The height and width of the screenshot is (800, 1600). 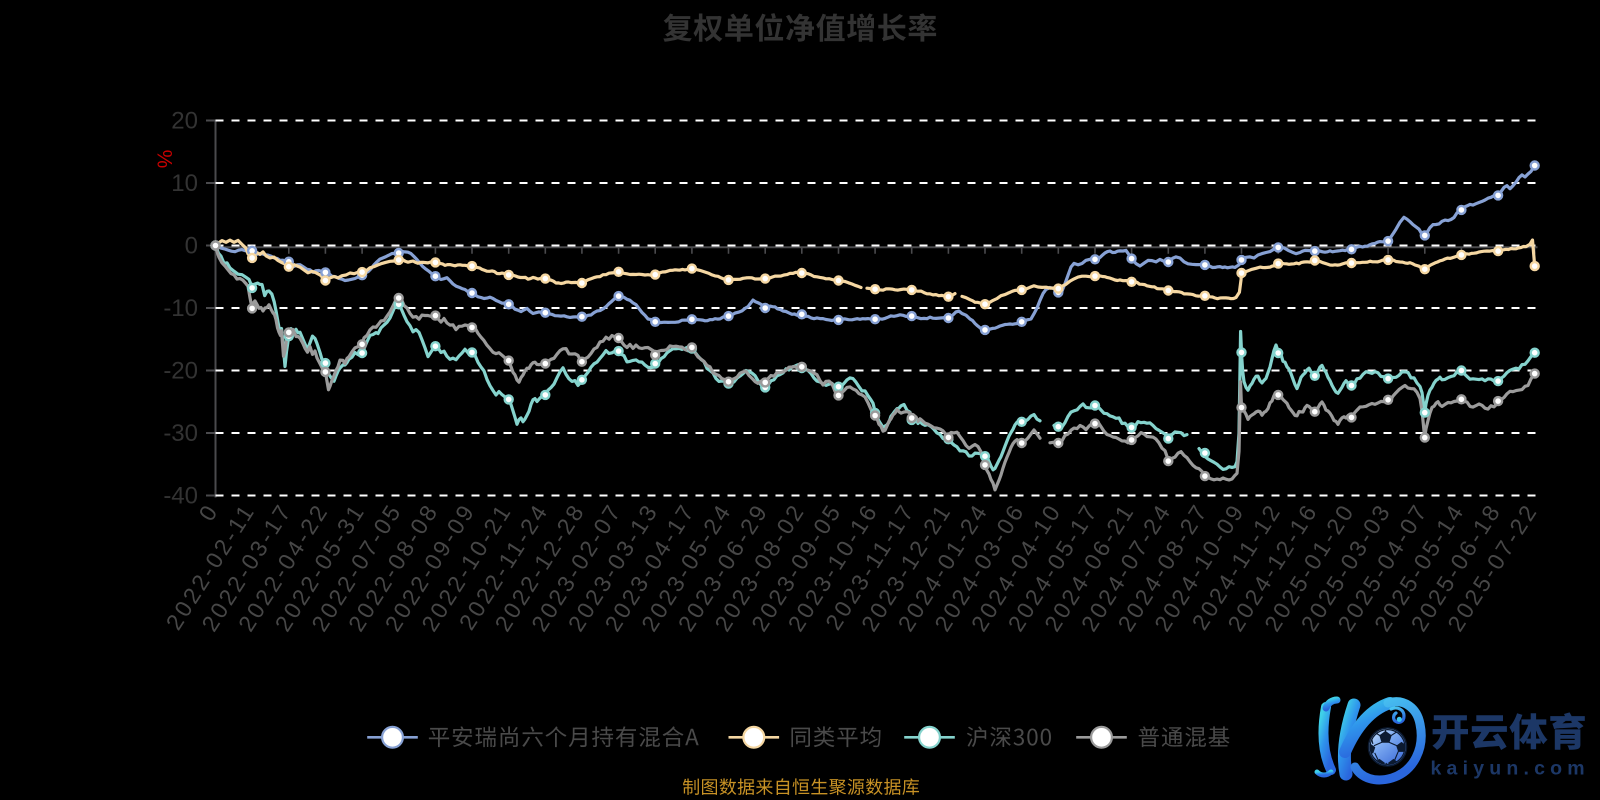 I want to click on svg-text: -20, so click(x=180, y=371).